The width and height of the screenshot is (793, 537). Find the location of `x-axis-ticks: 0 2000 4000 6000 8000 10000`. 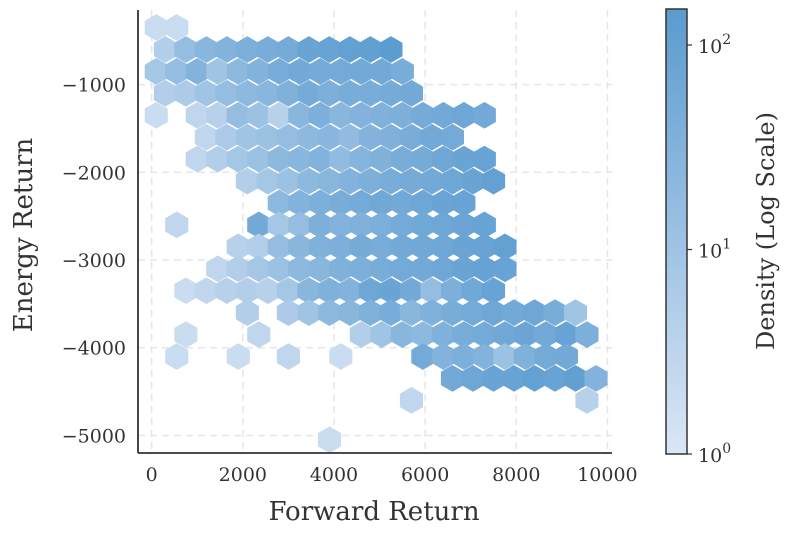

x-axis-ticks: 0 2000 4000 6000 8000 10000 is located at coordinates (392, 475).